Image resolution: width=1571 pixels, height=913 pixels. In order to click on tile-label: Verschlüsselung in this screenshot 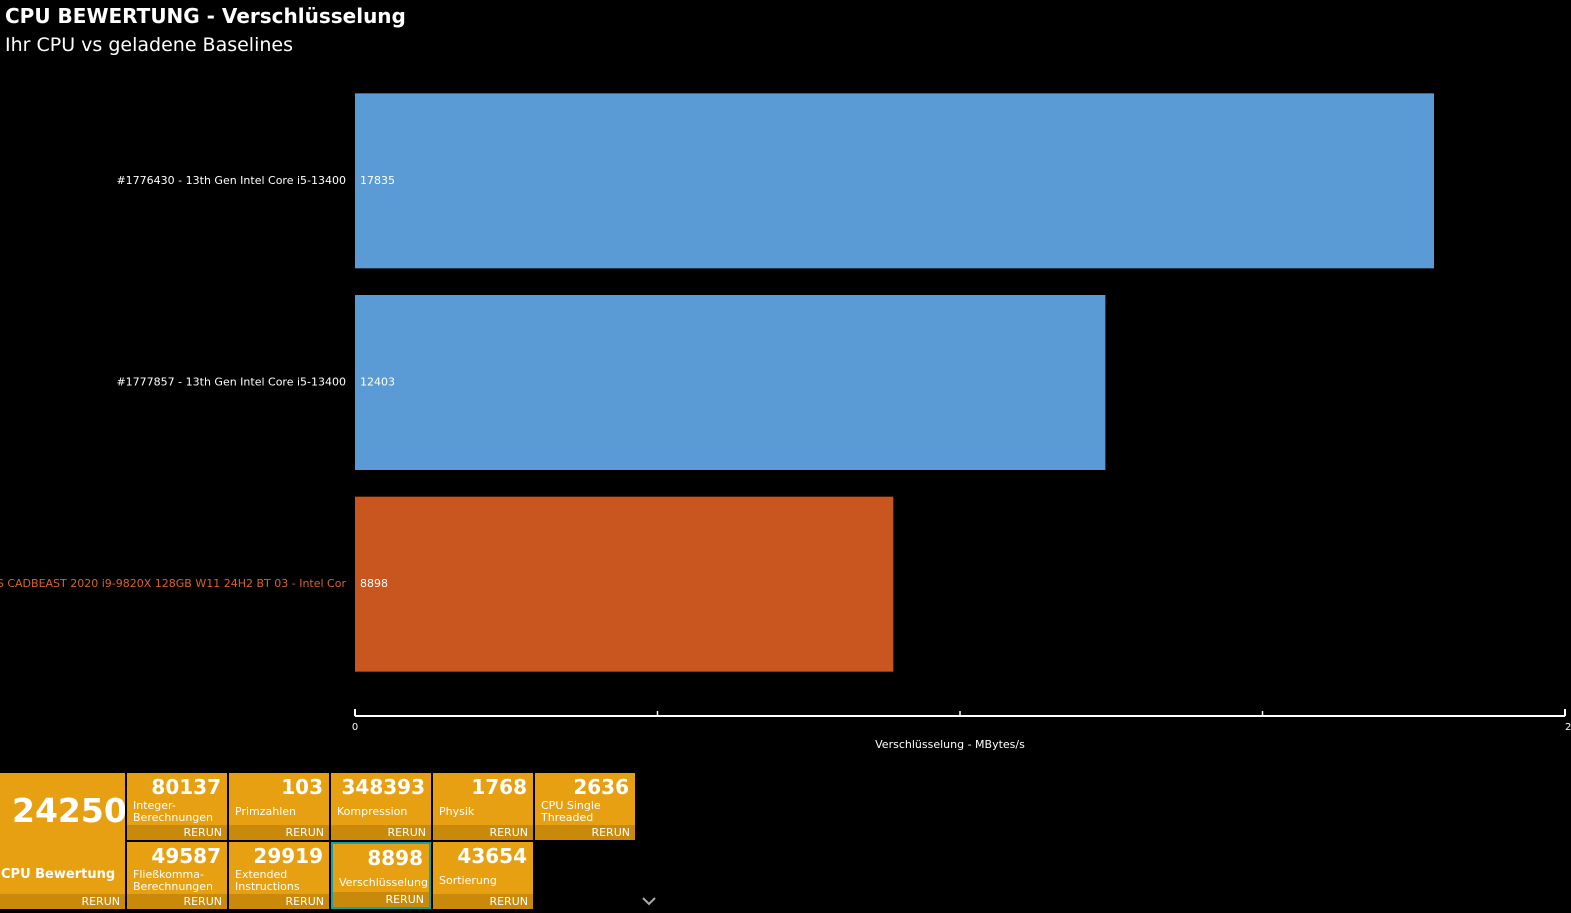, I will do `click(383, 882)`.